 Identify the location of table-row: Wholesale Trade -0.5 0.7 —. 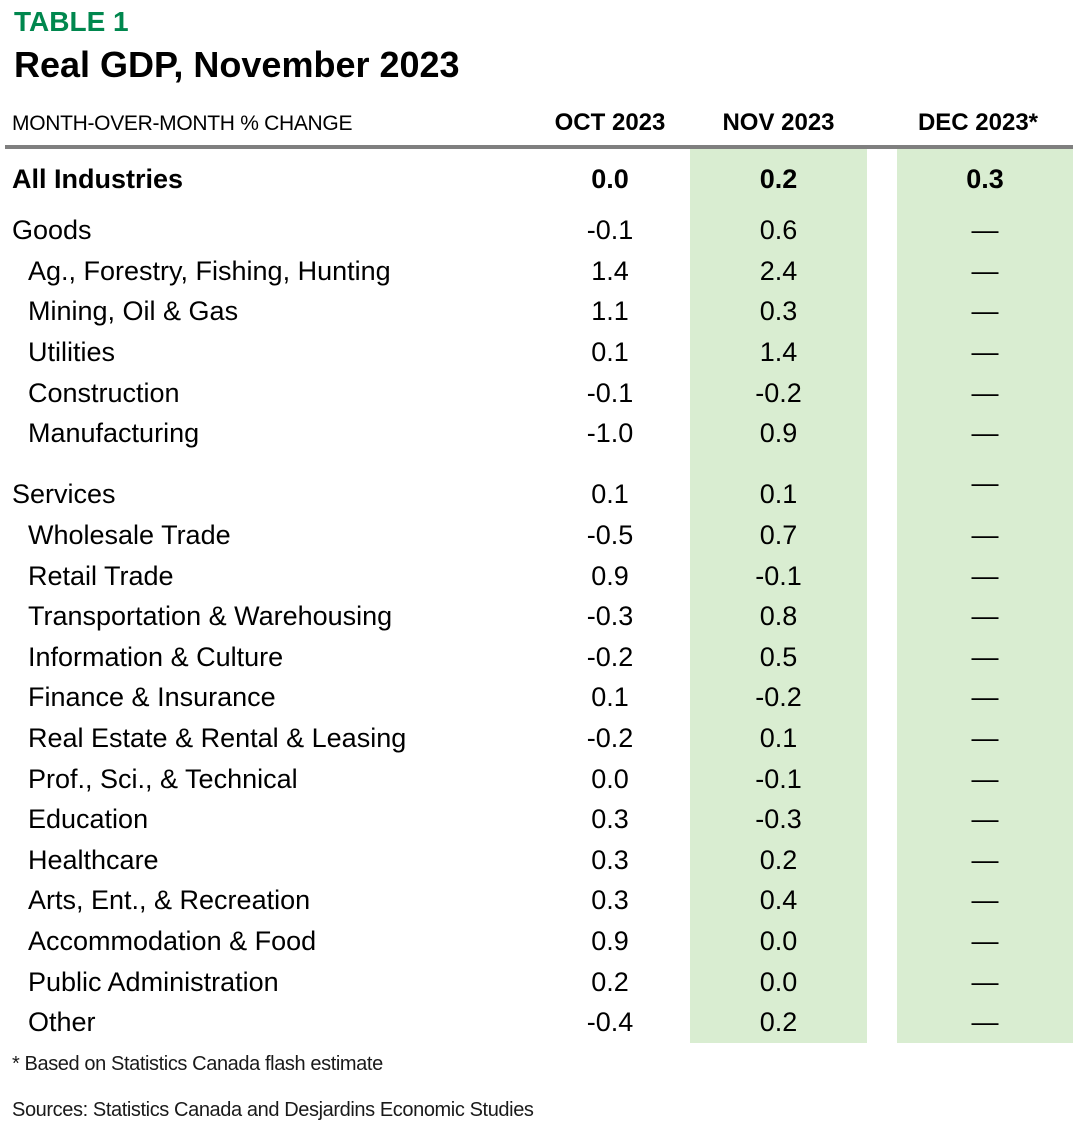
(545, 535).